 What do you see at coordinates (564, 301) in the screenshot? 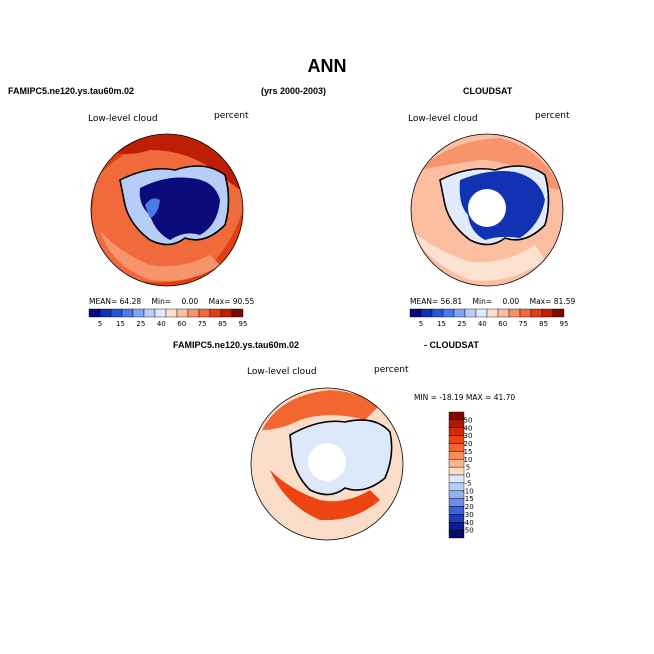
I see `max-value: 81.59` at bounding box center [564, 301].